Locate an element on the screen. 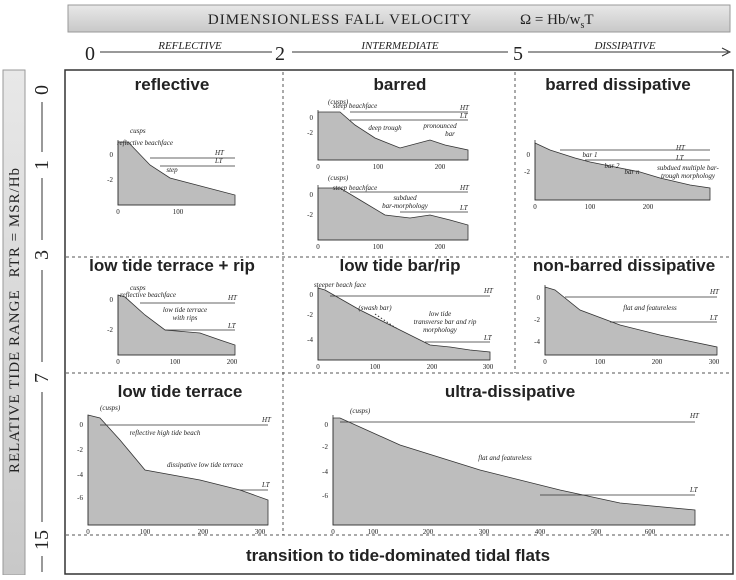 The height and width of the screenshot is (580, 736). cell-title: non-barred dissipative is located at coordinates (624, 265).